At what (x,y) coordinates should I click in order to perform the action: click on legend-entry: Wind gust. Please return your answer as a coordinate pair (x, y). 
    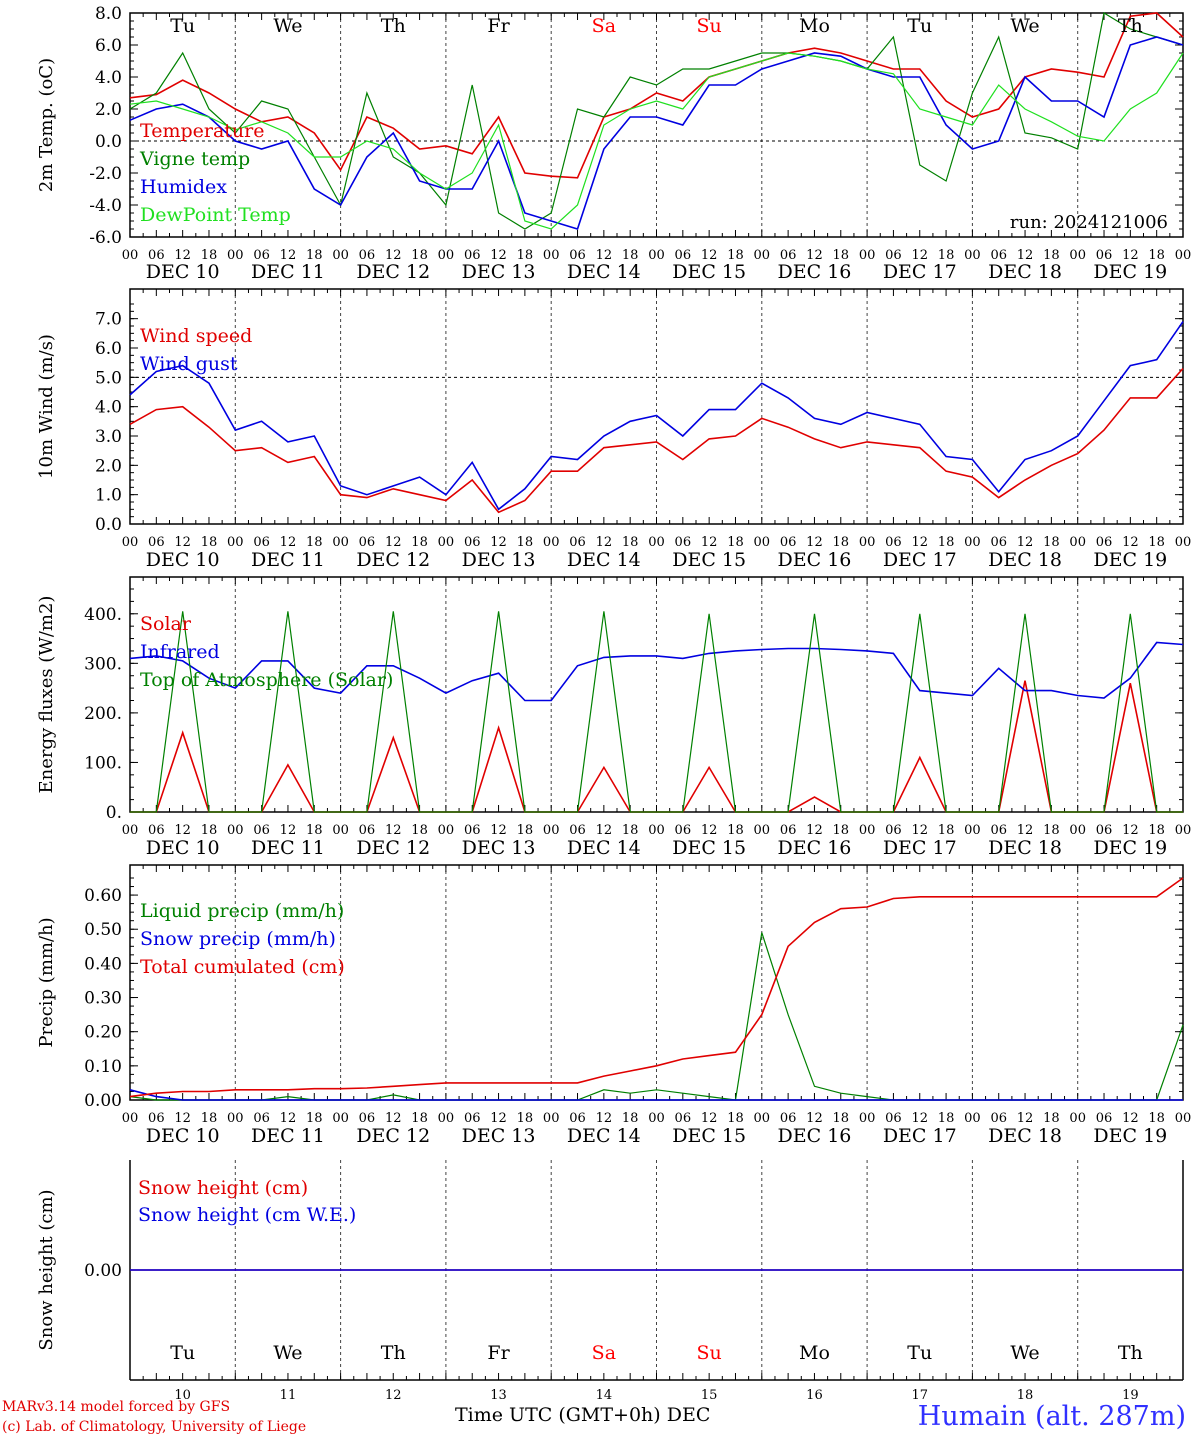
    Looking at the image, I should click on (189, 364).